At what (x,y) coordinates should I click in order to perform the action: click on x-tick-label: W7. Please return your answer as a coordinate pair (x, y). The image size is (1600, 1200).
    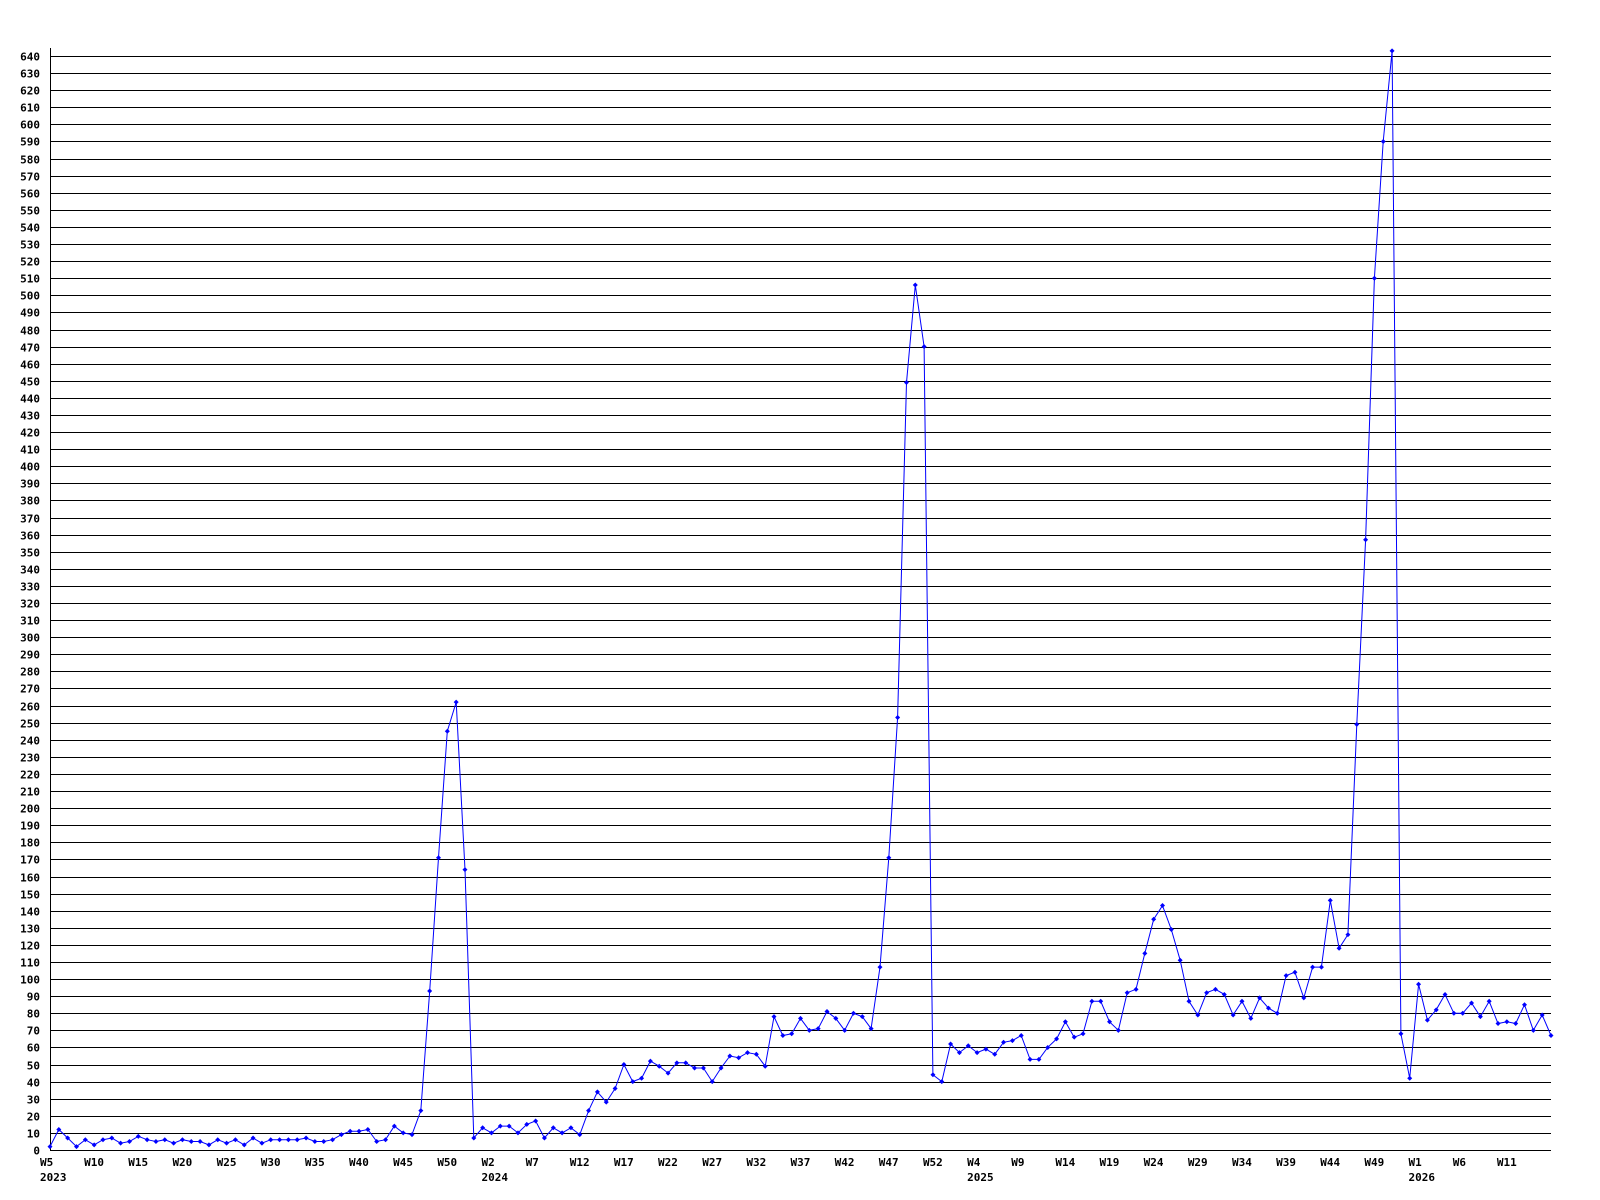
    Looking at the image, I should click on (532, 1162).